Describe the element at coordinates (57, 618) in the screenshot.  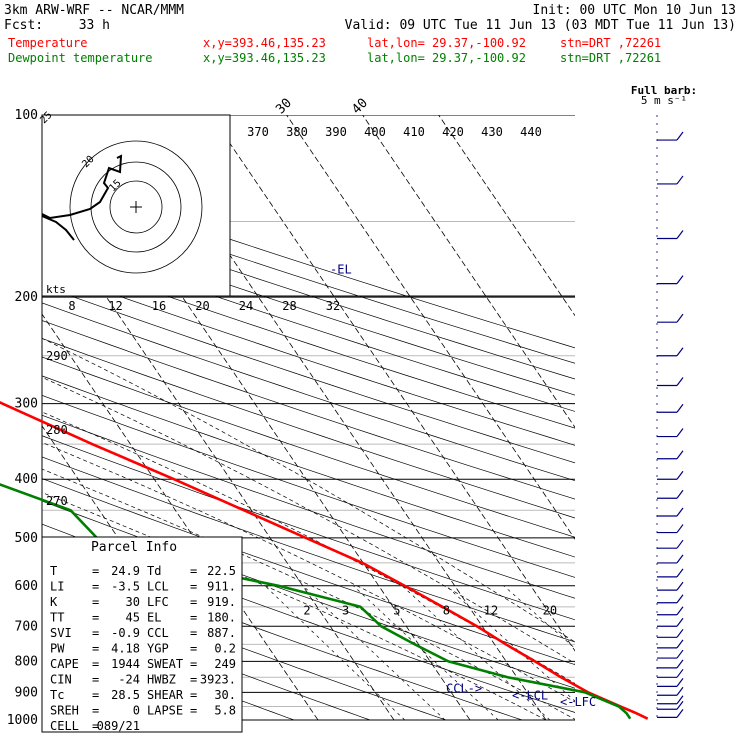
I see `parcel-label: TT` at that location.